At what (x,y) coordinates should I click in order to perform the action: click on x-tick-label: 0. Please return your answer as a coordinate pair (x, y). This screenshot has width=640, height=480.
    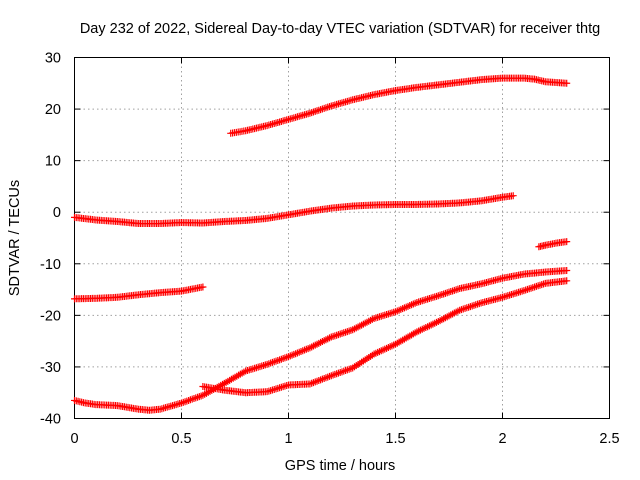
    Looking at the image, I should click on (74, 439).